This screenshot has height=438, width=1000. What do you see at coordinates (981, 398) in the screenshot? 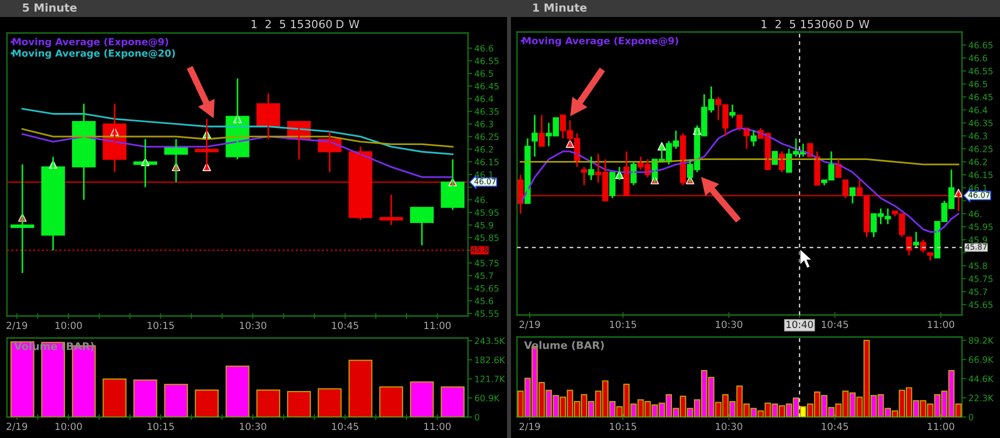
I see `y-tick-label: 22.3K` at bounding box center [981, 398].